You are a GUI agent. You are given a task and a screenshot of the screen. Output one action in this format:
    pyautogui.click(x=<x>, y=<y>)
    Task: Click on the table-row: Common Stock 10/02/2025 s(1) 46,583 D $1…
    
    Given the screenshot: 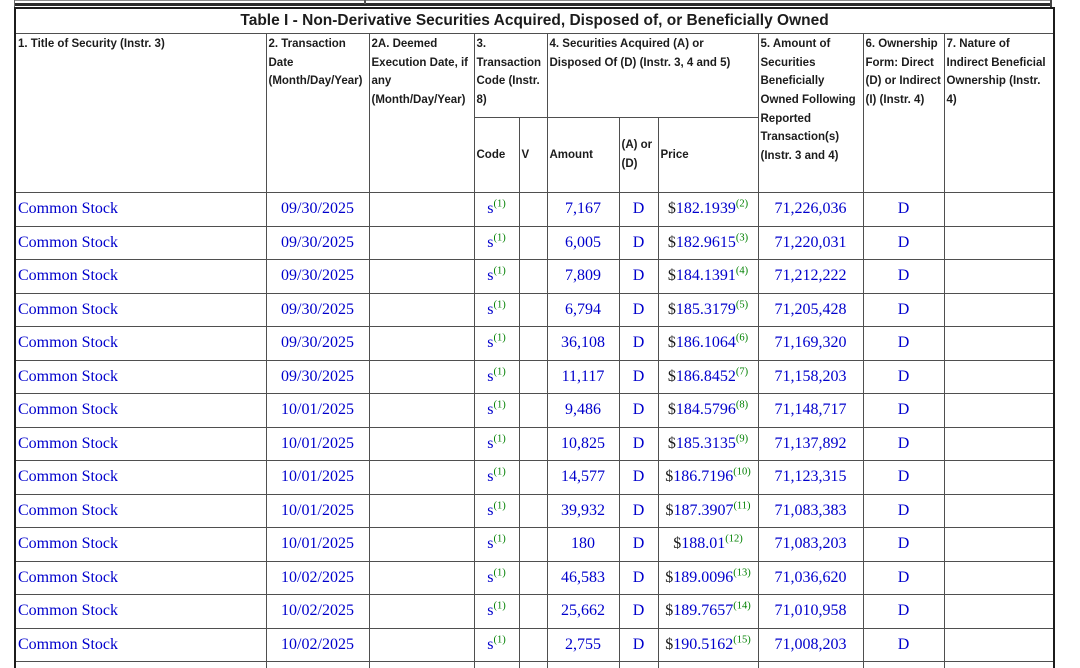 What is the action you would take?
    pyautogui.click(x=534, y=577)
    